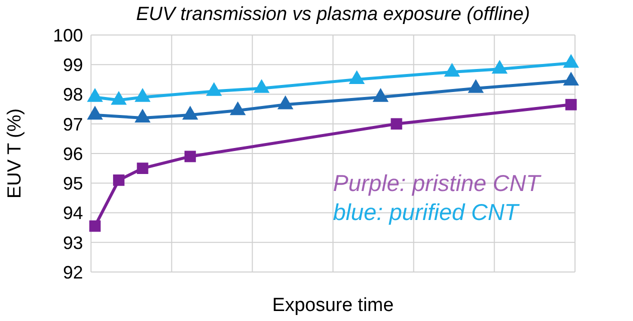 Image resolution: width=633 pixels, height=321 pixels. I want to click on y-tick-label: 92, so click(72, 272).